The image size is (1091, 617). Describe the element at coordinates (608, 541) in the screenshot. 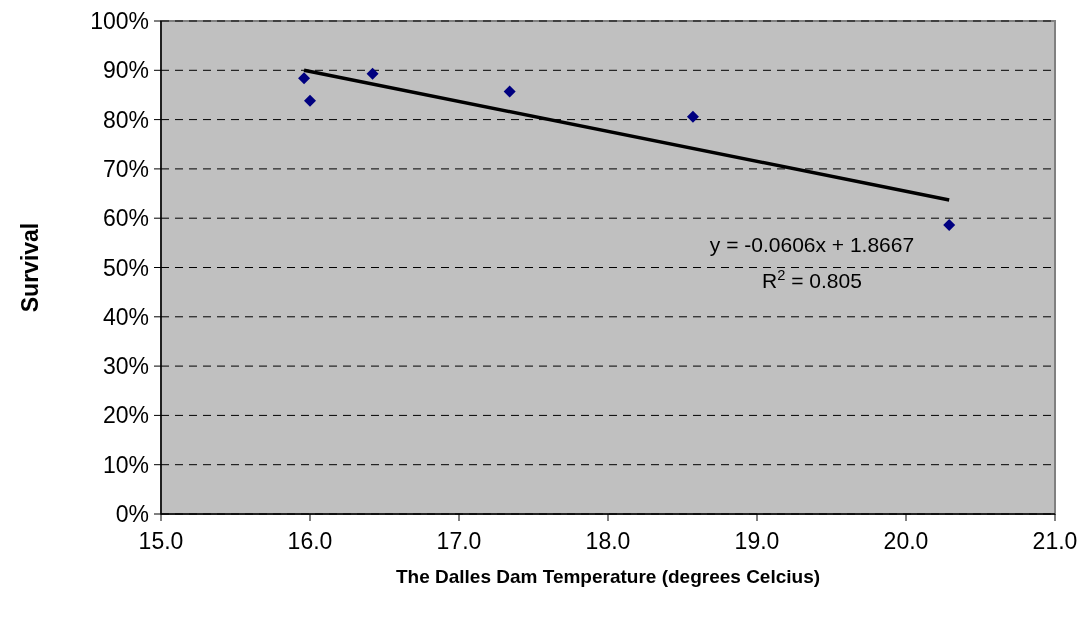

I see `x-tick-label: 18.0` at that location.